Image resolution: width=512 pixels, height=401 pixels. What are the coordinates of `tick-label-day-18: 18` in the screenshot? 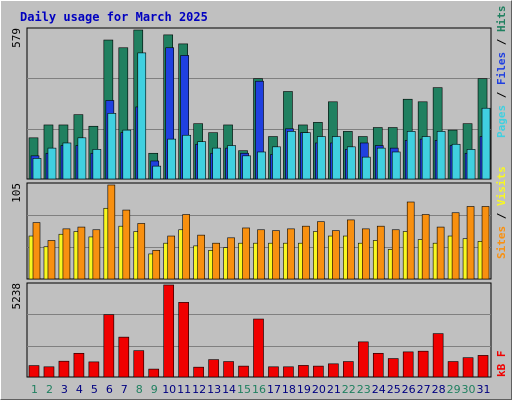 It's located at (289, 389).